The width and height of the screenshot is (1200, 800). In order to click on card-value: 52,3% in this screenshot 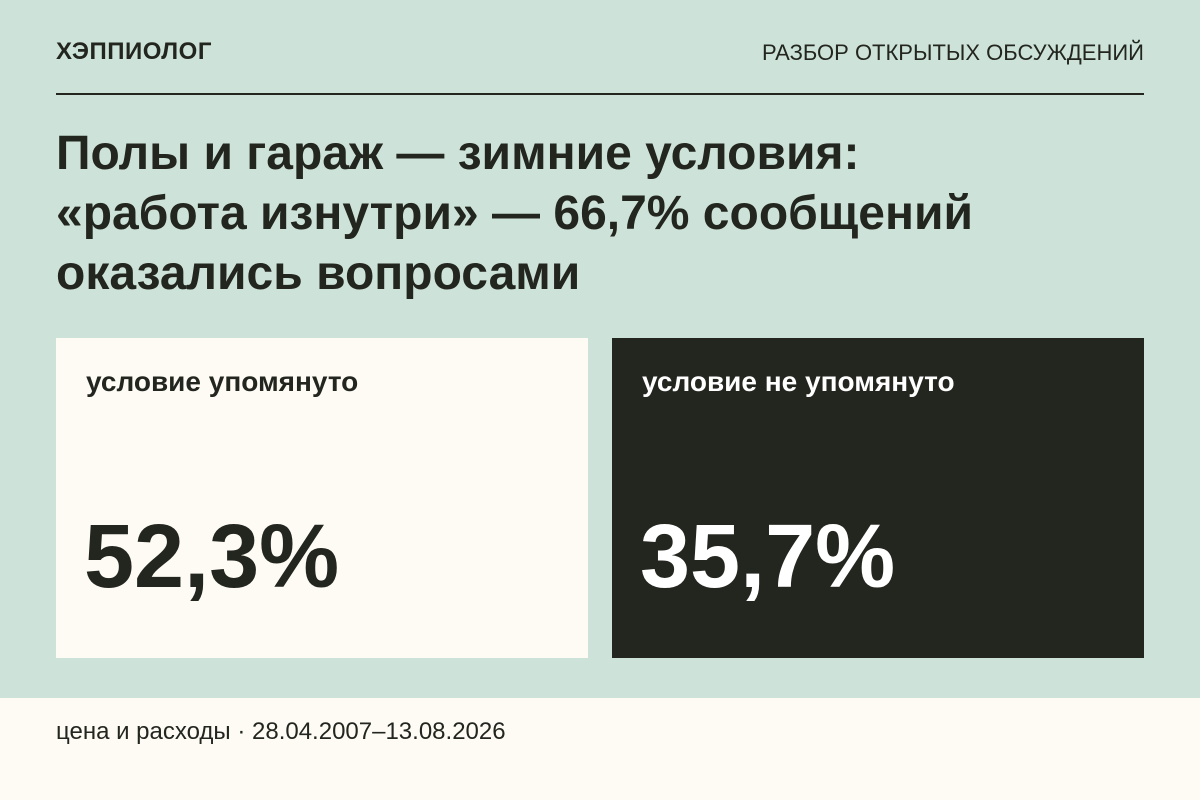, I will do `click(212, 557)`.